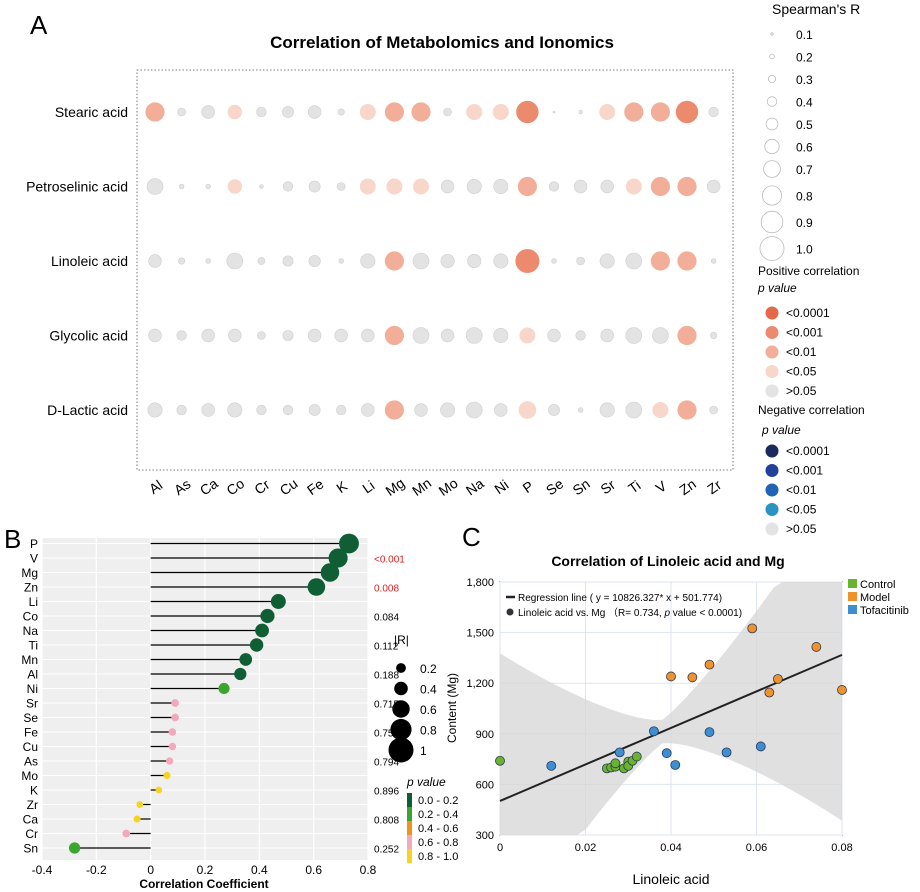  I want to click on neg-legend-label: <0.05, so click(801, 510).